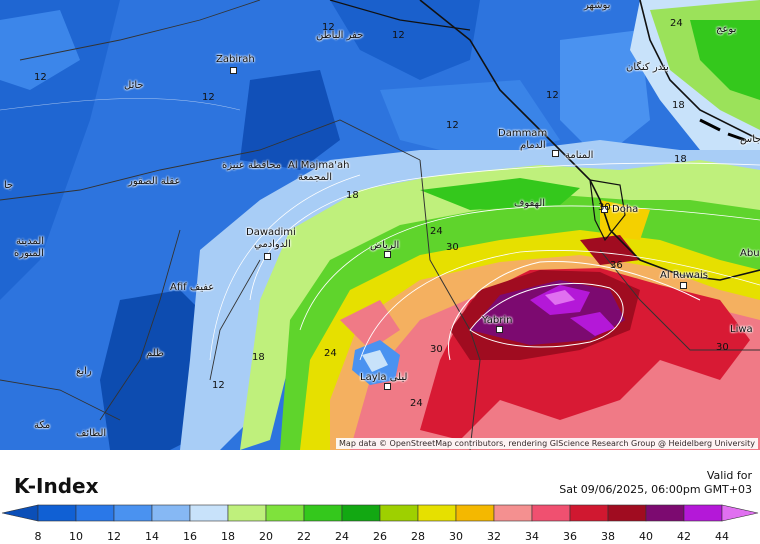 The width and height of the screenshot is (760, 544). I want to click on place-afif: Afif عفيف, so click(192, 287).